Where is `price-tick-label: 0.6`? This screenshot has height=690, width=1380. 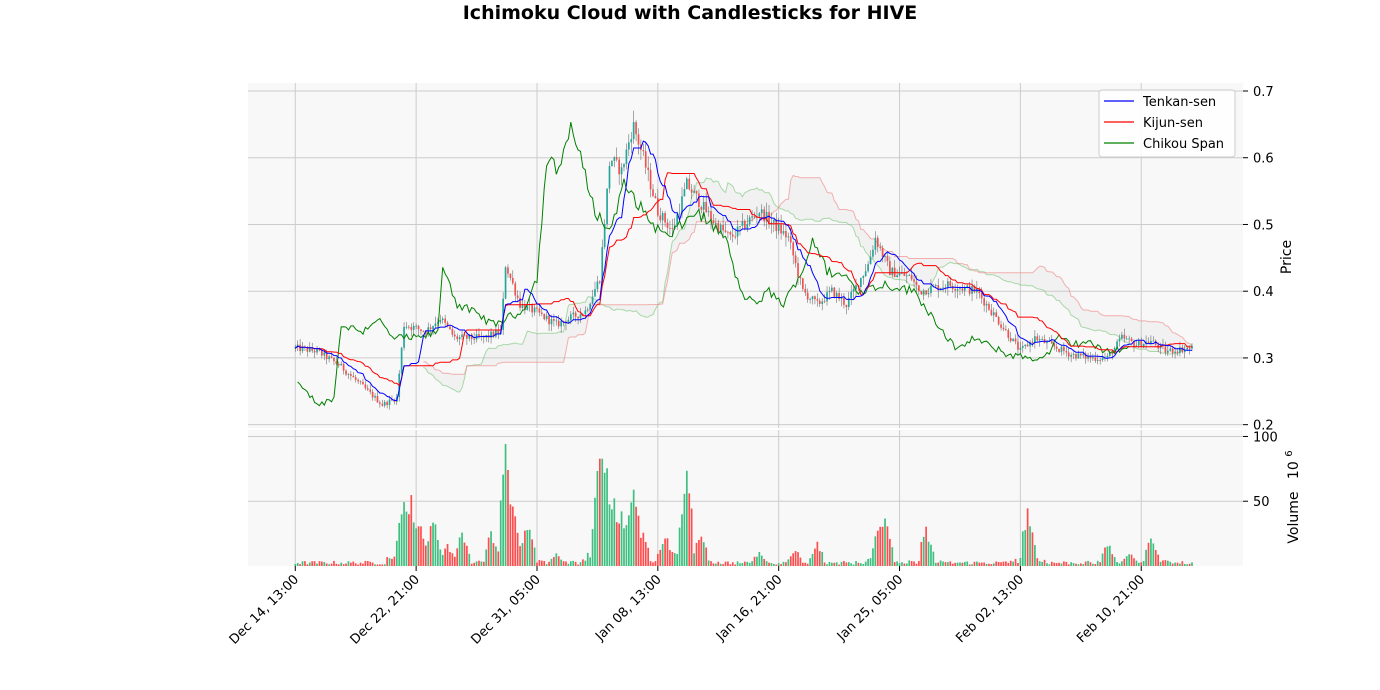
price-tick-label: 0.6 is located at coordinates (1263, 159).